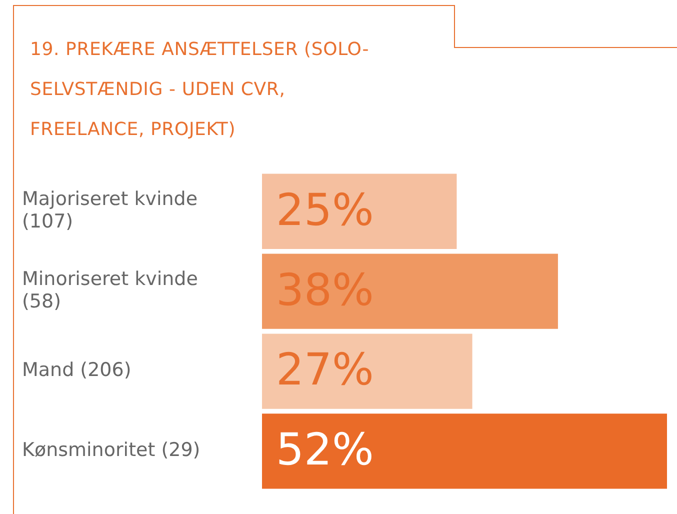  Describe the element at coordinates (77, 370) in the screenshot. I see `y-tick-label: Mand (206)` at that location.